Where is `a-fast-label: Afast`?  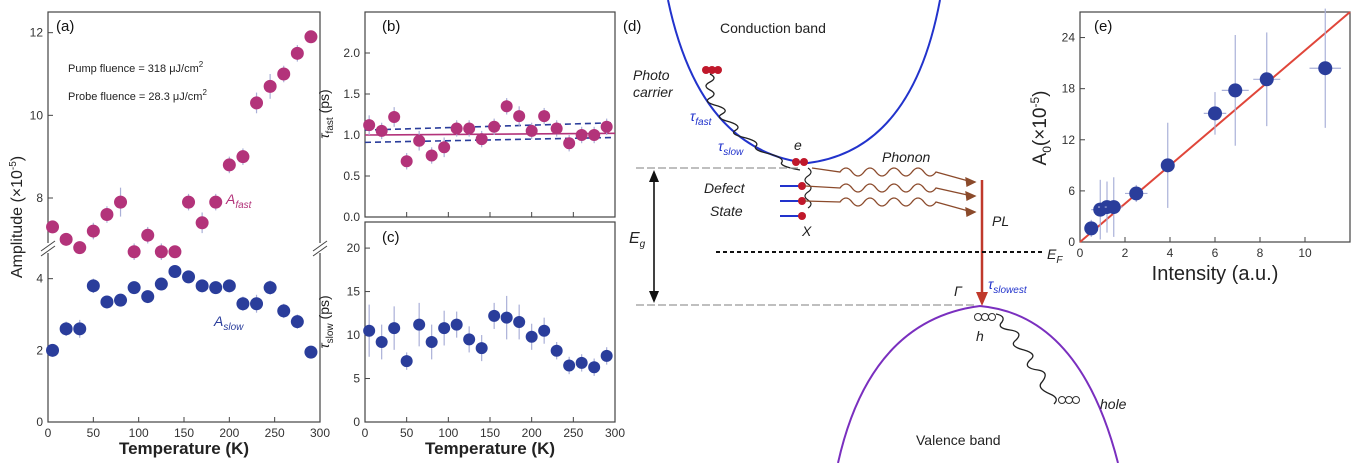 a-fast-label: Afast is located at coordinates (239, 201).